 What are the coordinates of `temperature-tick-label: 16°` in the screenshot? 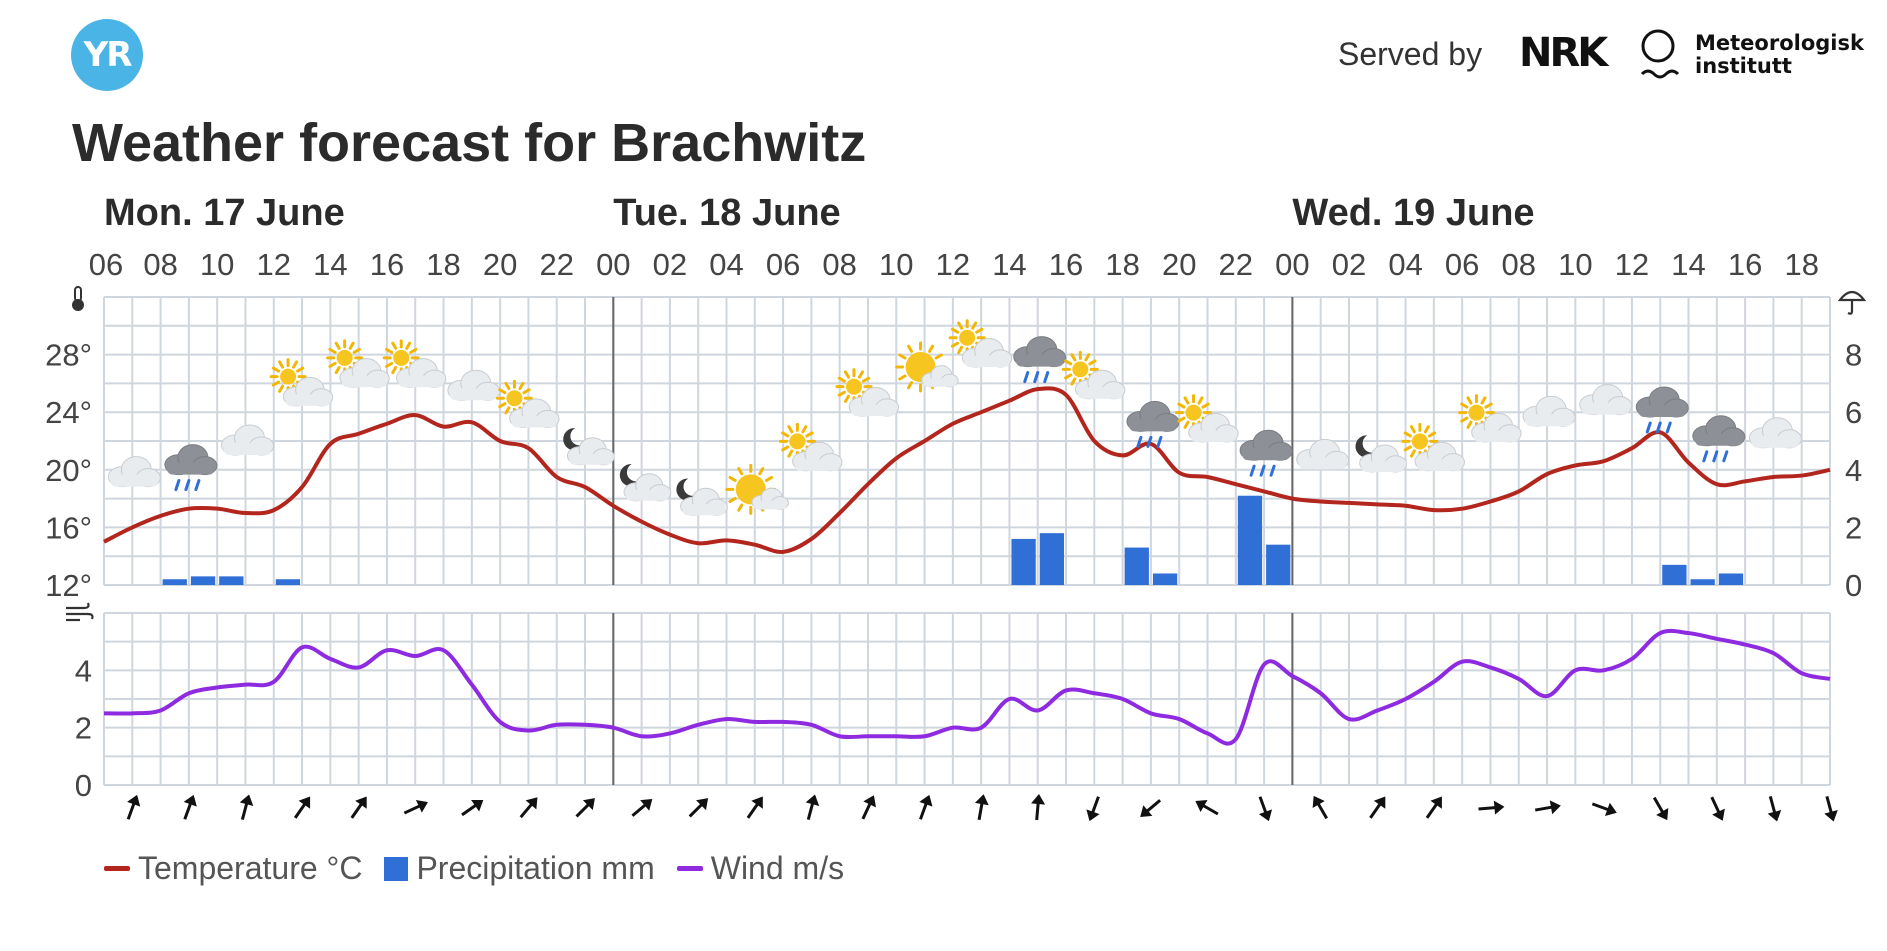 It's located at (68, 527).